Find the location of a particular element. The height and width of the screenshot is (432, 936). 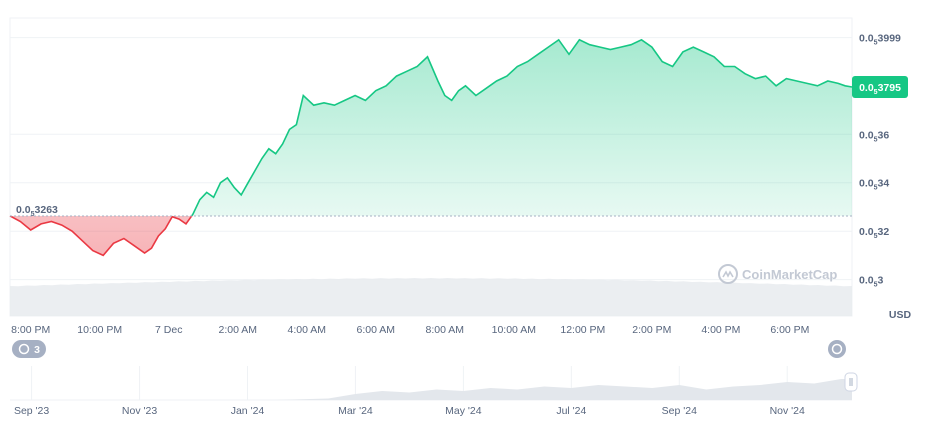

x-tick-label: 8:00 PM is located at coordinates (30, 330).